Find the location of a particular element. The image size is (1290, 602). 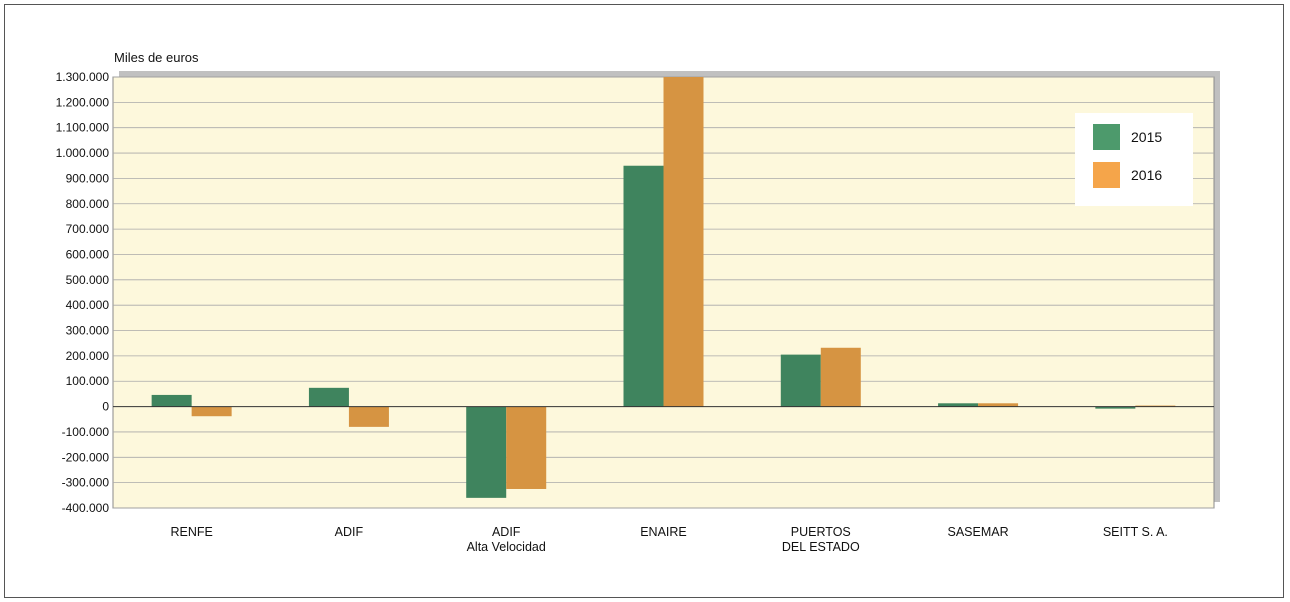

y-tick-label: -100.000 is located at coordinates (86, 432).